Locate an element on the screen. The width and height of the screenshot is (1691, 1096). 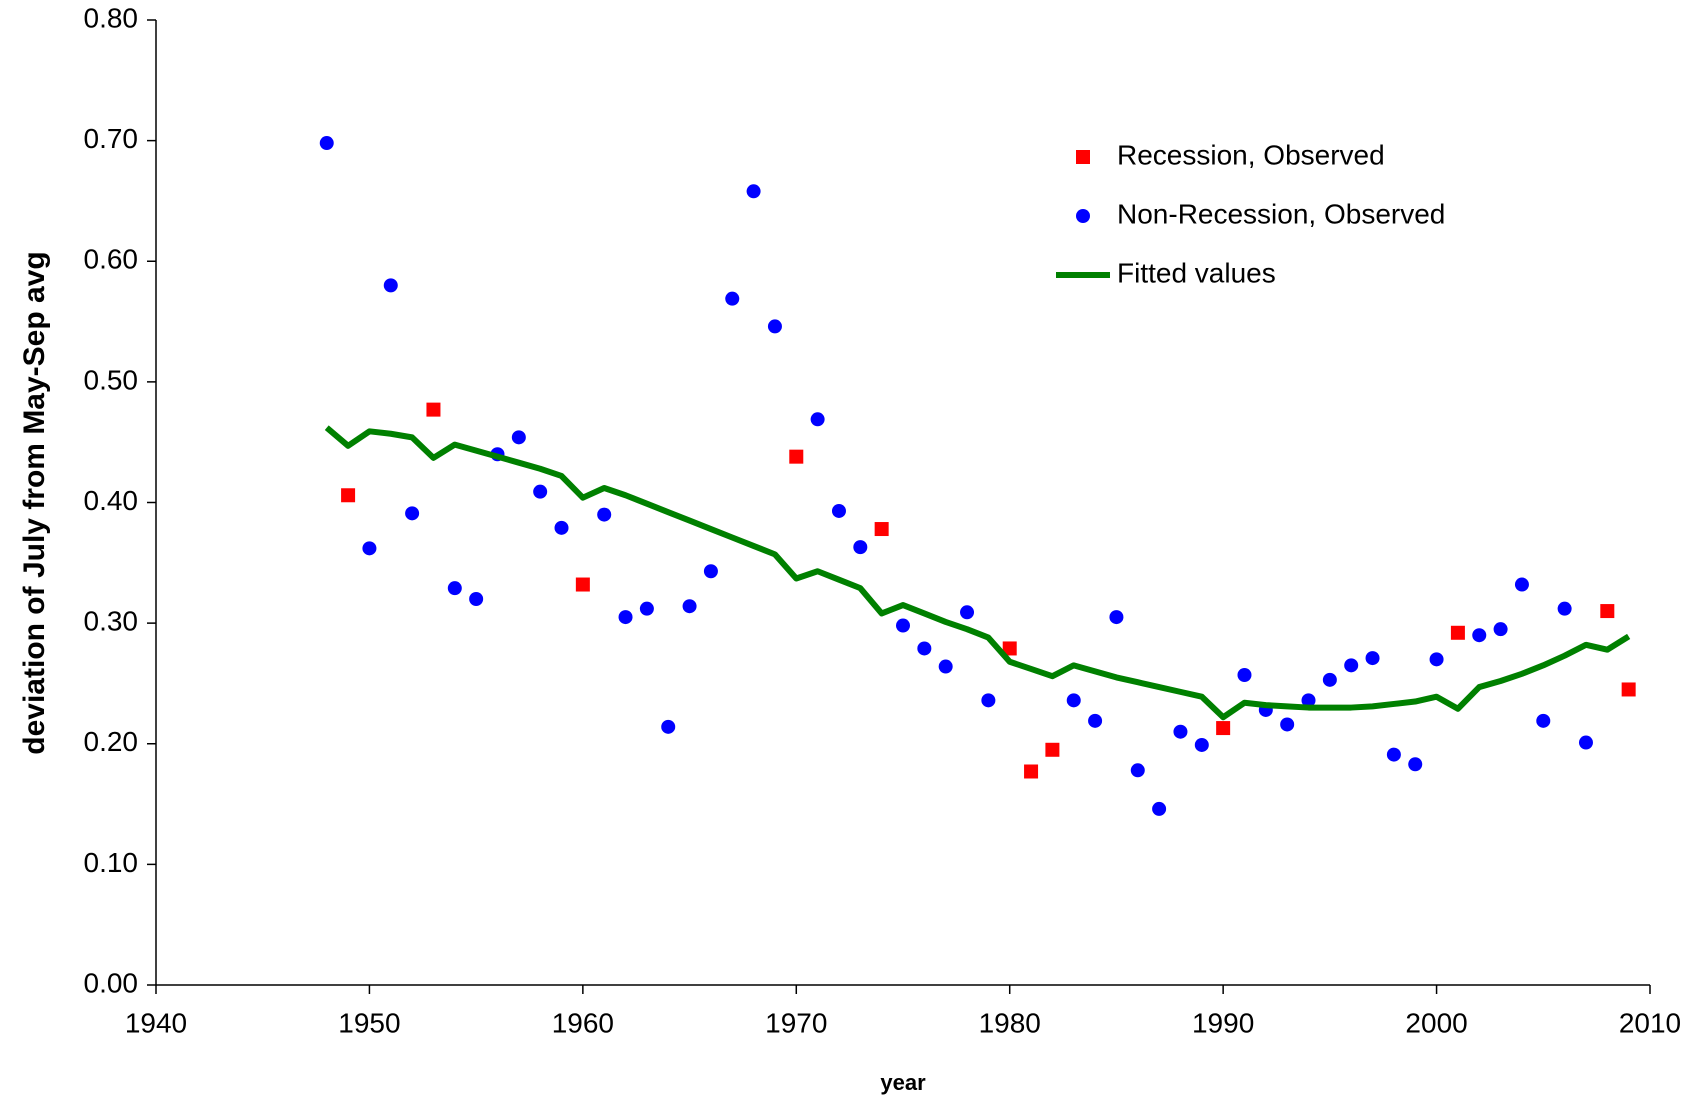
legend-label: Fitted values is located at coordinates (1196, 272).